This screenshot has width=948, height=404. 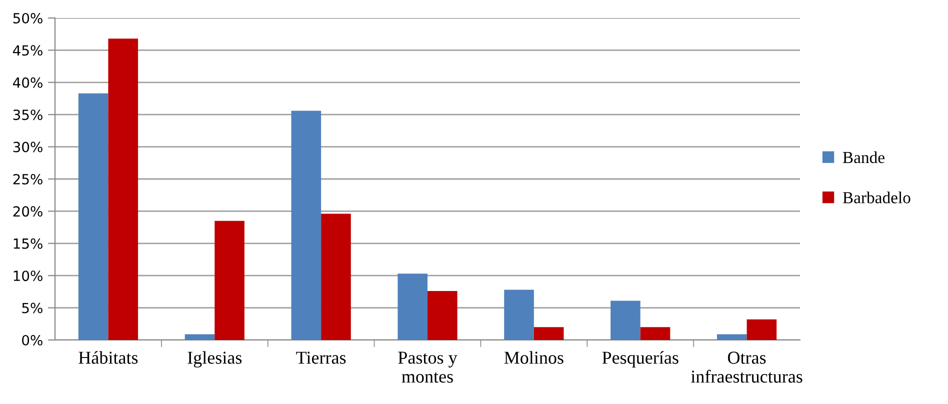 I want to click on legend-label: Bande, so click(x=863, y=157).